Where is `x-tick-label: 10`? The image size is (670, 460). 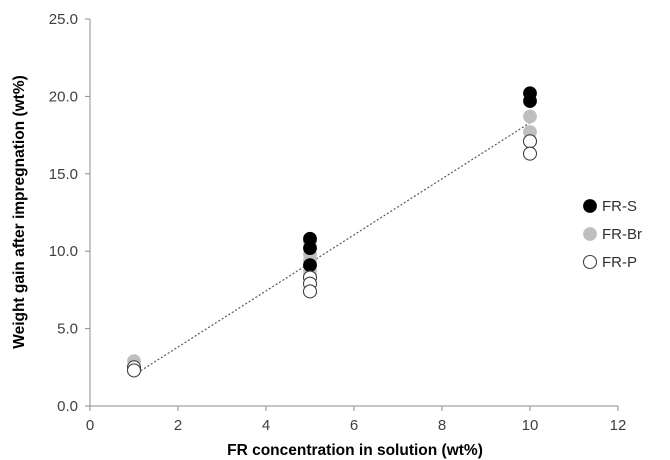
x-tick-label: 10 is located at coordinates (530, 425).